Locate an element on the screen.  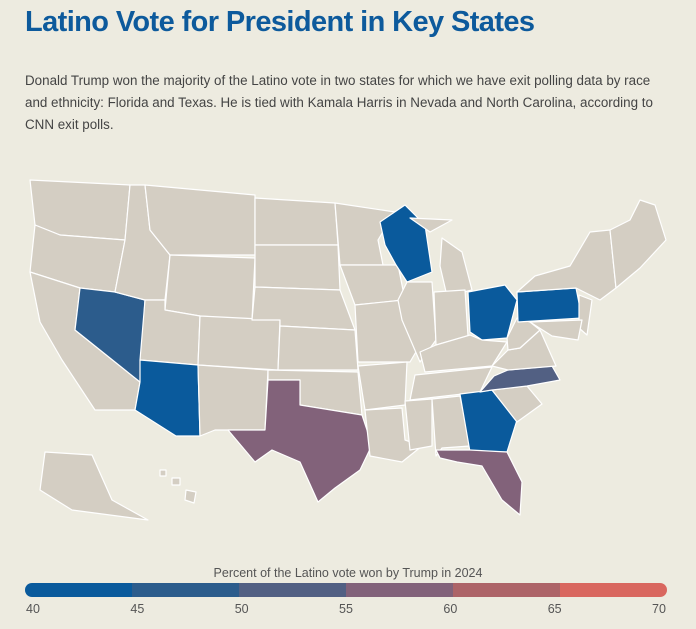
legend-tick: 40 is located at coordinates (33, 609).